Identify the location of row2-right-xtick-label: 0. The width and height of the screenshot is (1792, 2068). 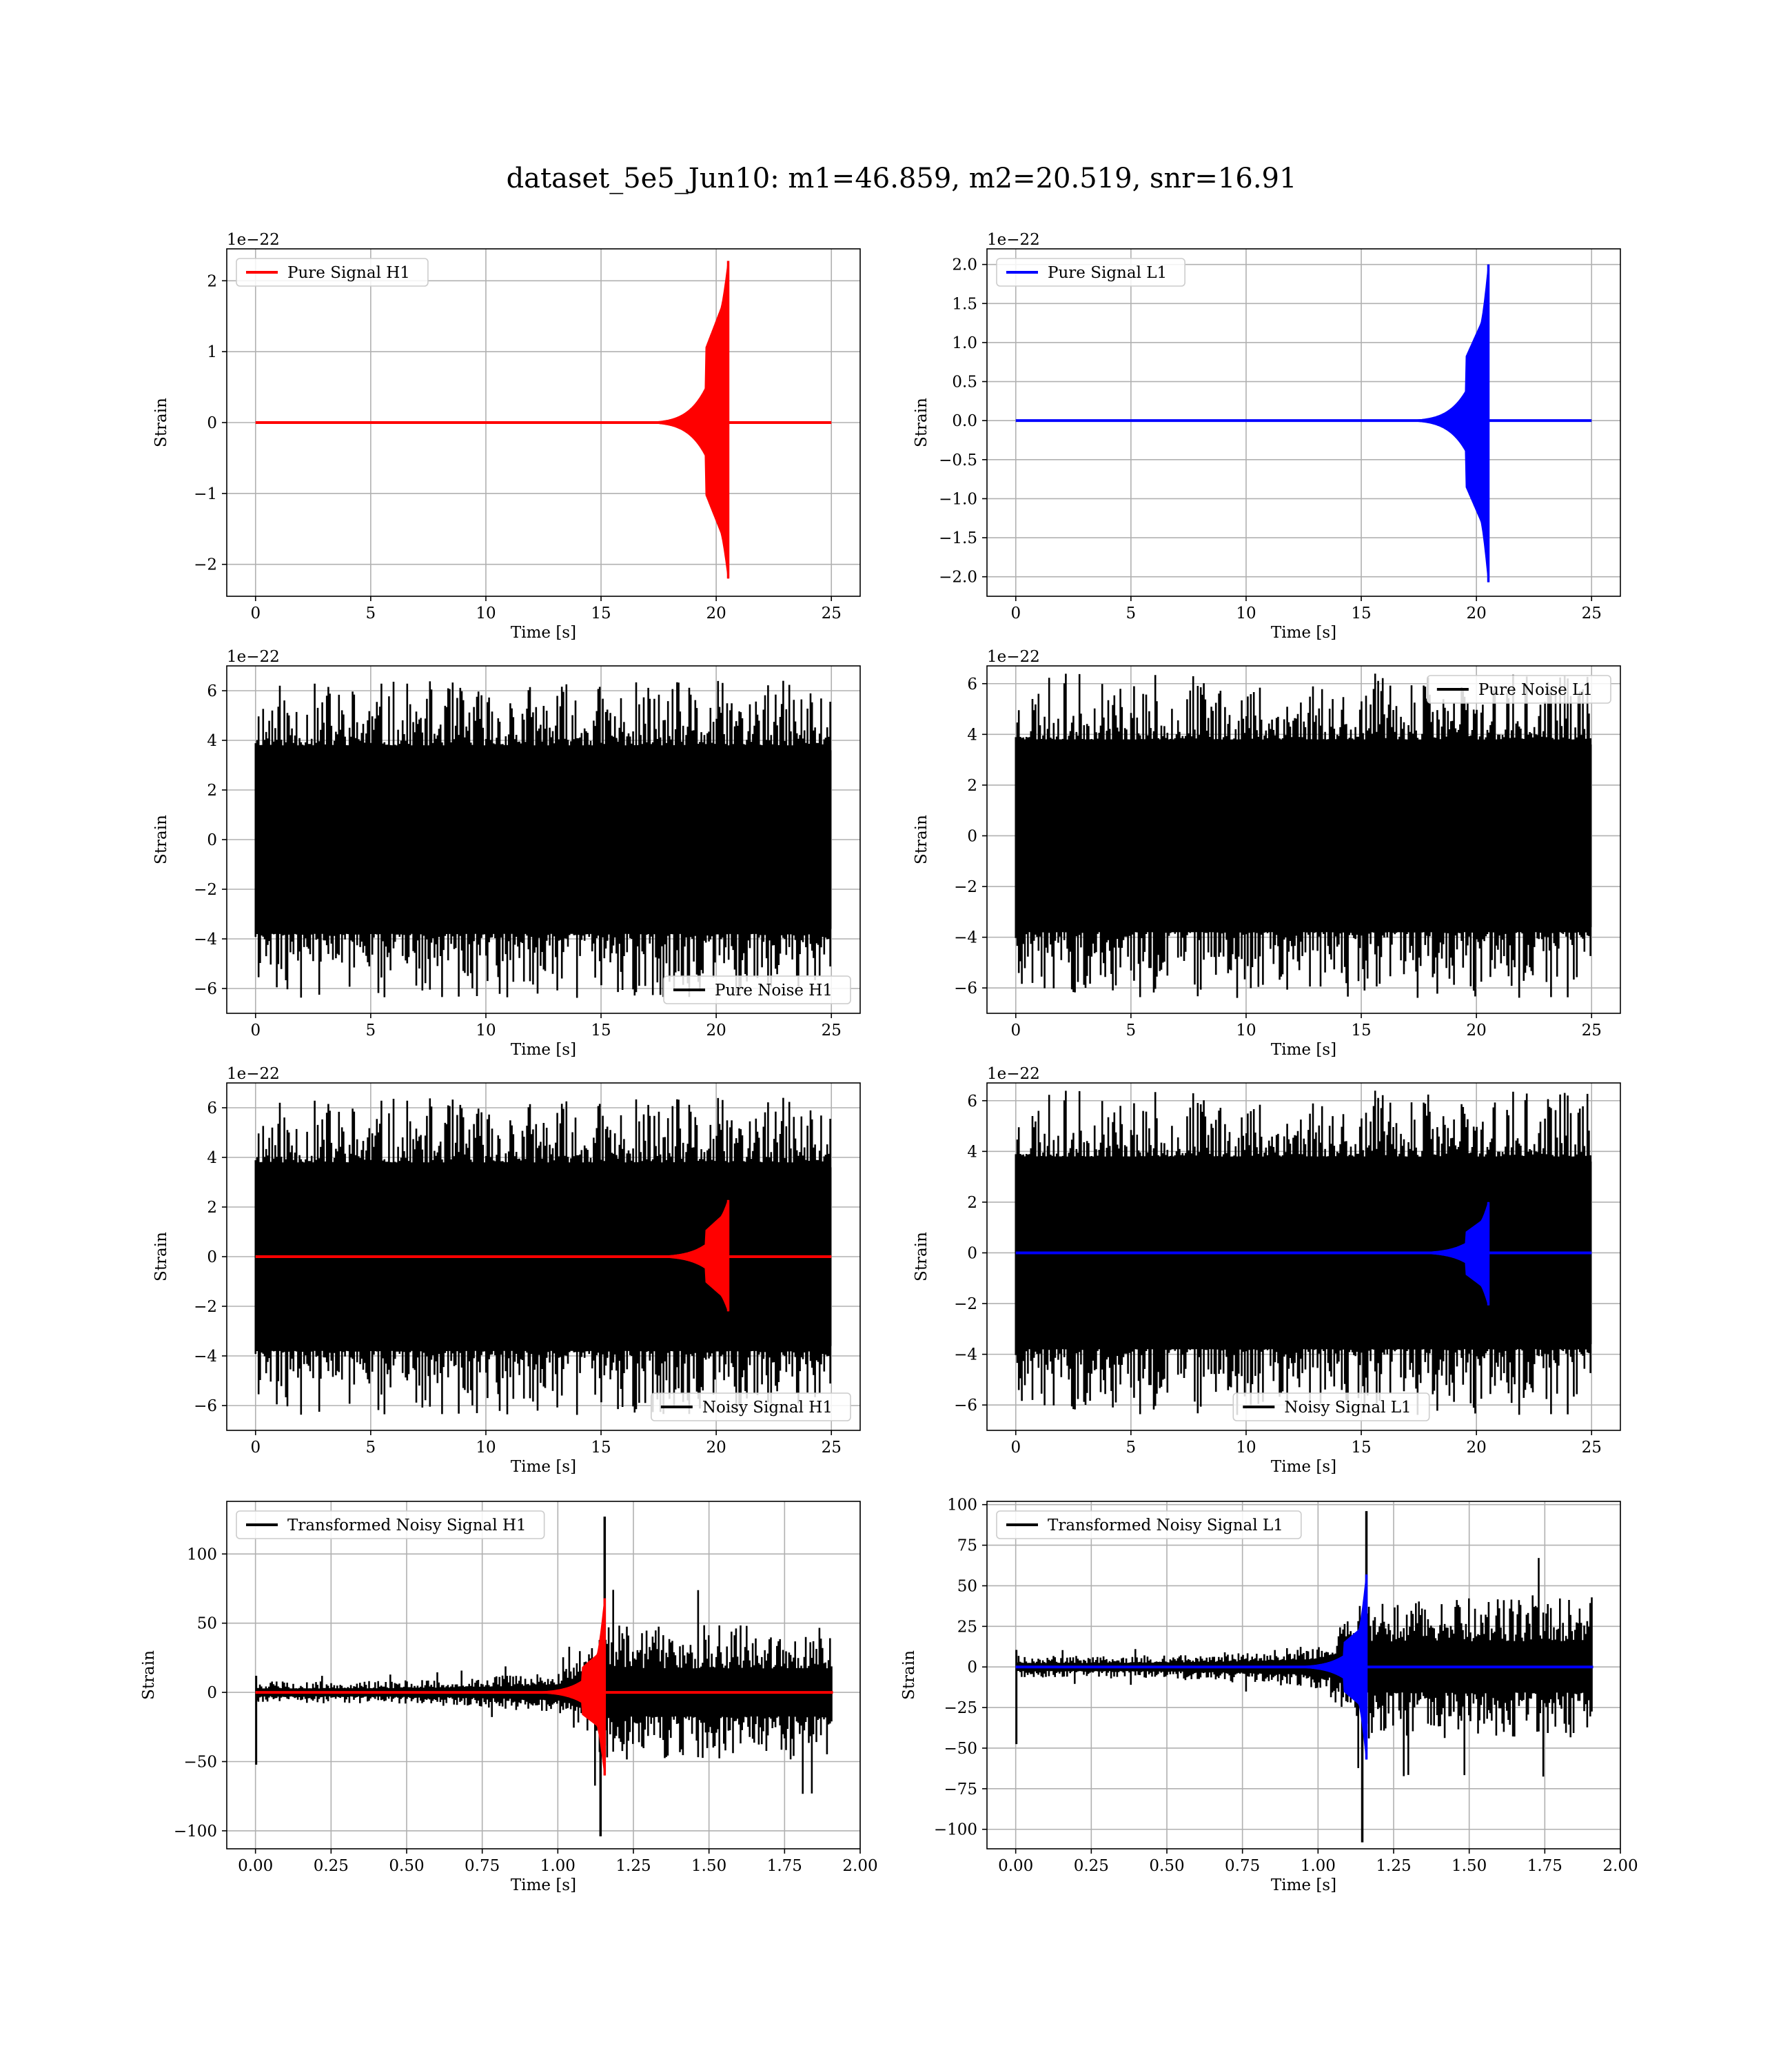
(1015, 1031).